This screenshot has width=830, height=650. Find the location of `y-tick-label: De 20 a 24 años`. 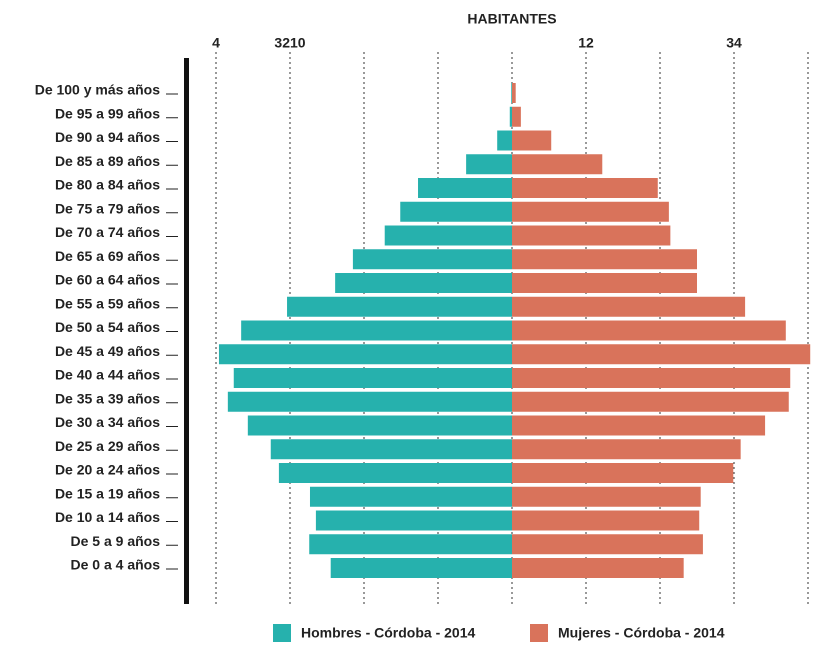

y-tick-label: De 20 a 24 años is located at coordinates (107, 470).